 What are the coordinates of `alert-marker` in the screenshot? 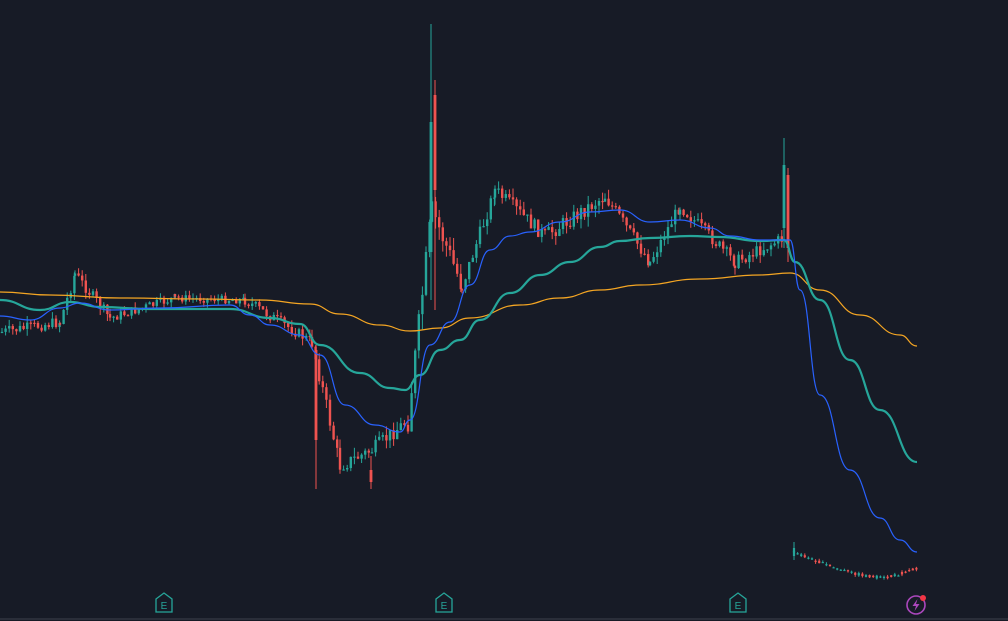 It's located at (916, 605).